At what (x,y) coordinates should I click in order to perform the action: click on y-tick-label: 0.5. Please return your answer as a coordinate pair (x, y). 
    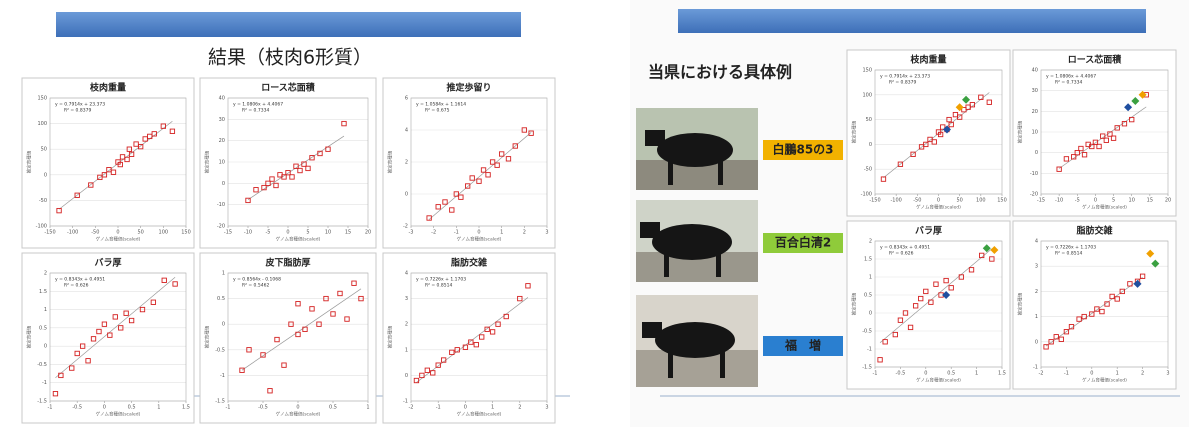
    Looking at the image, I should click on (868, 296).